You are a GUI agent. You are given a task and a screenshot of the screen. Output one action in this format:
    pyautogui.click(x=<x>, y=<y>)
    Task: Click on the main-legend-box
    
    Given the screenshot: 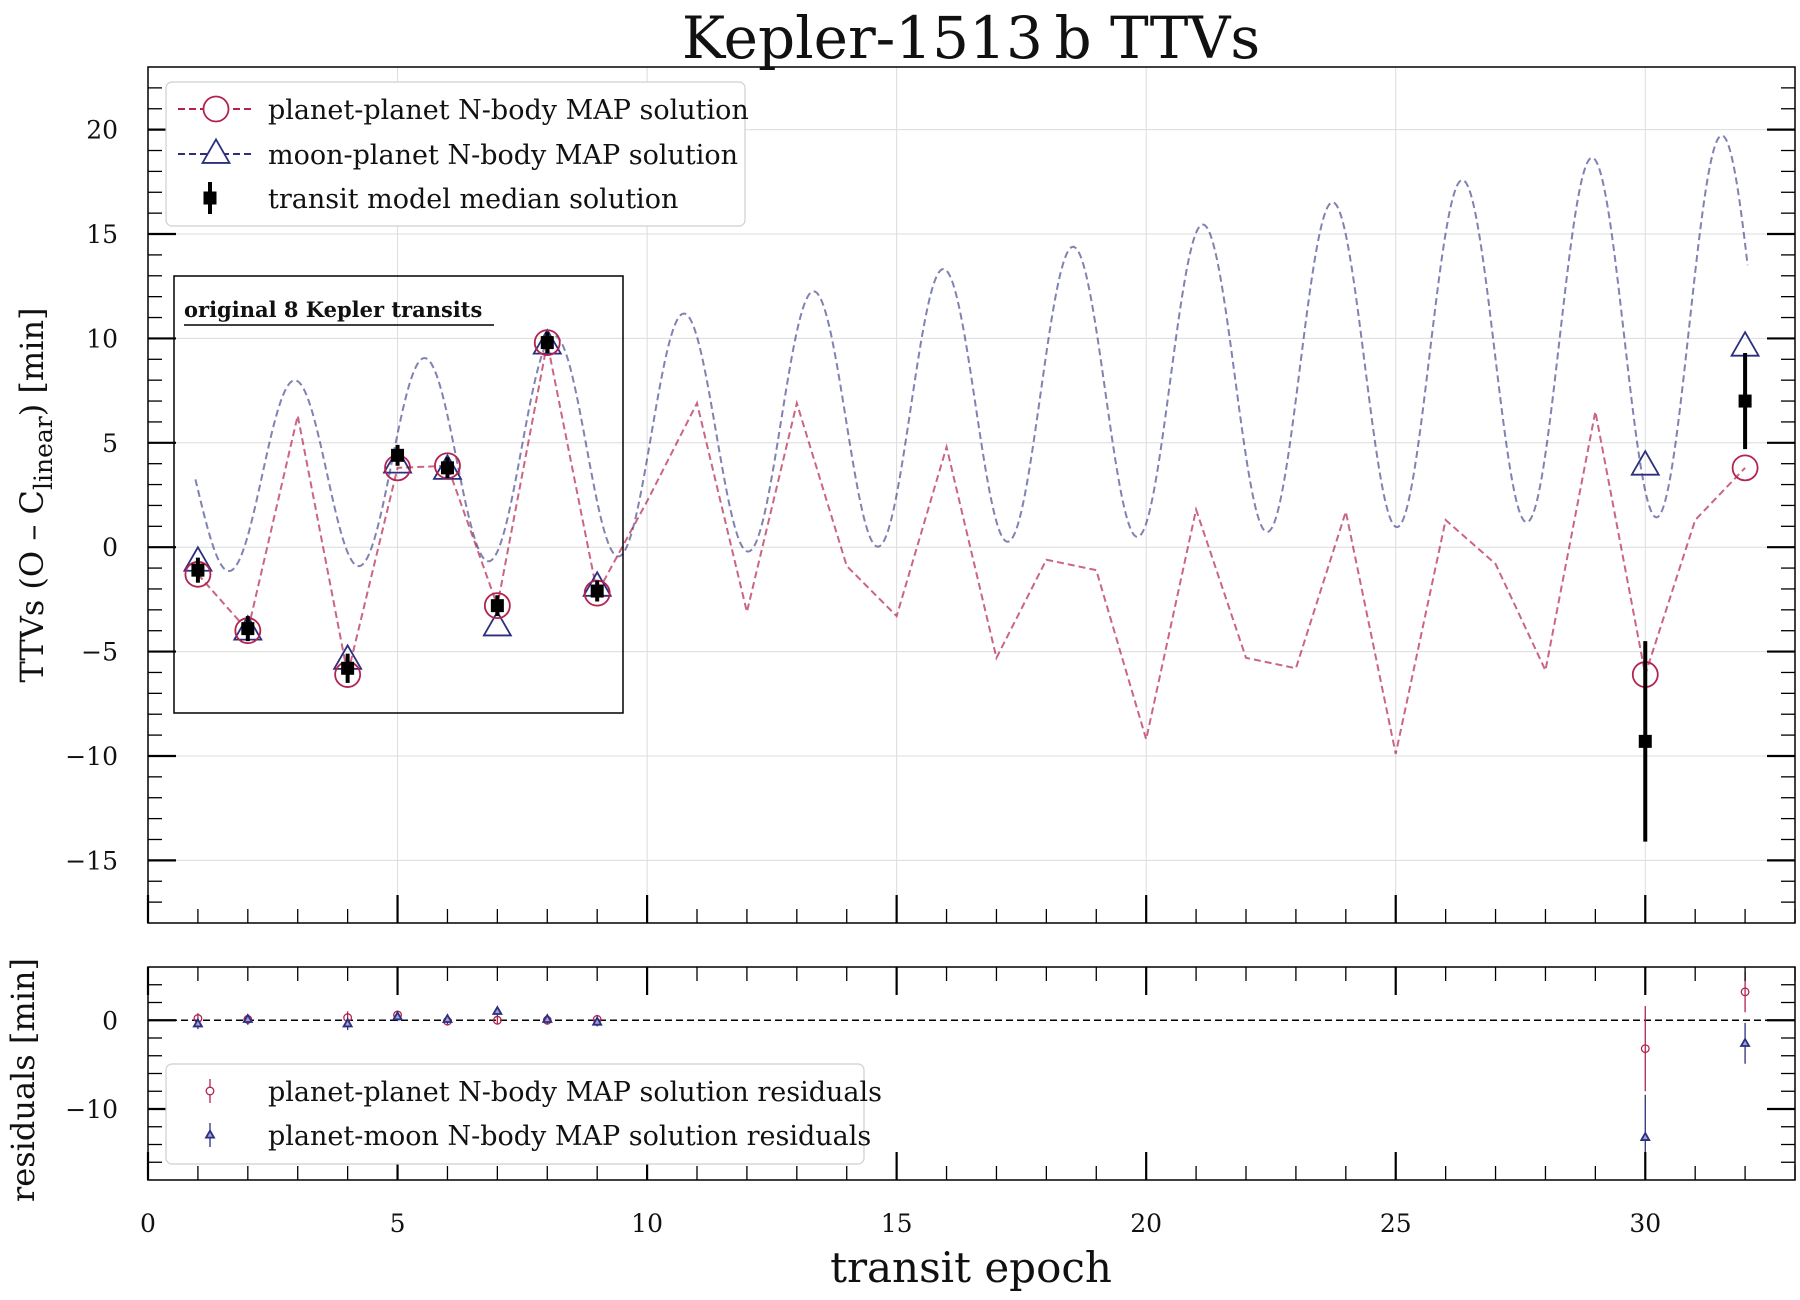 What is the action you would take?
    pyautogui.click(x=455, y=154)
    